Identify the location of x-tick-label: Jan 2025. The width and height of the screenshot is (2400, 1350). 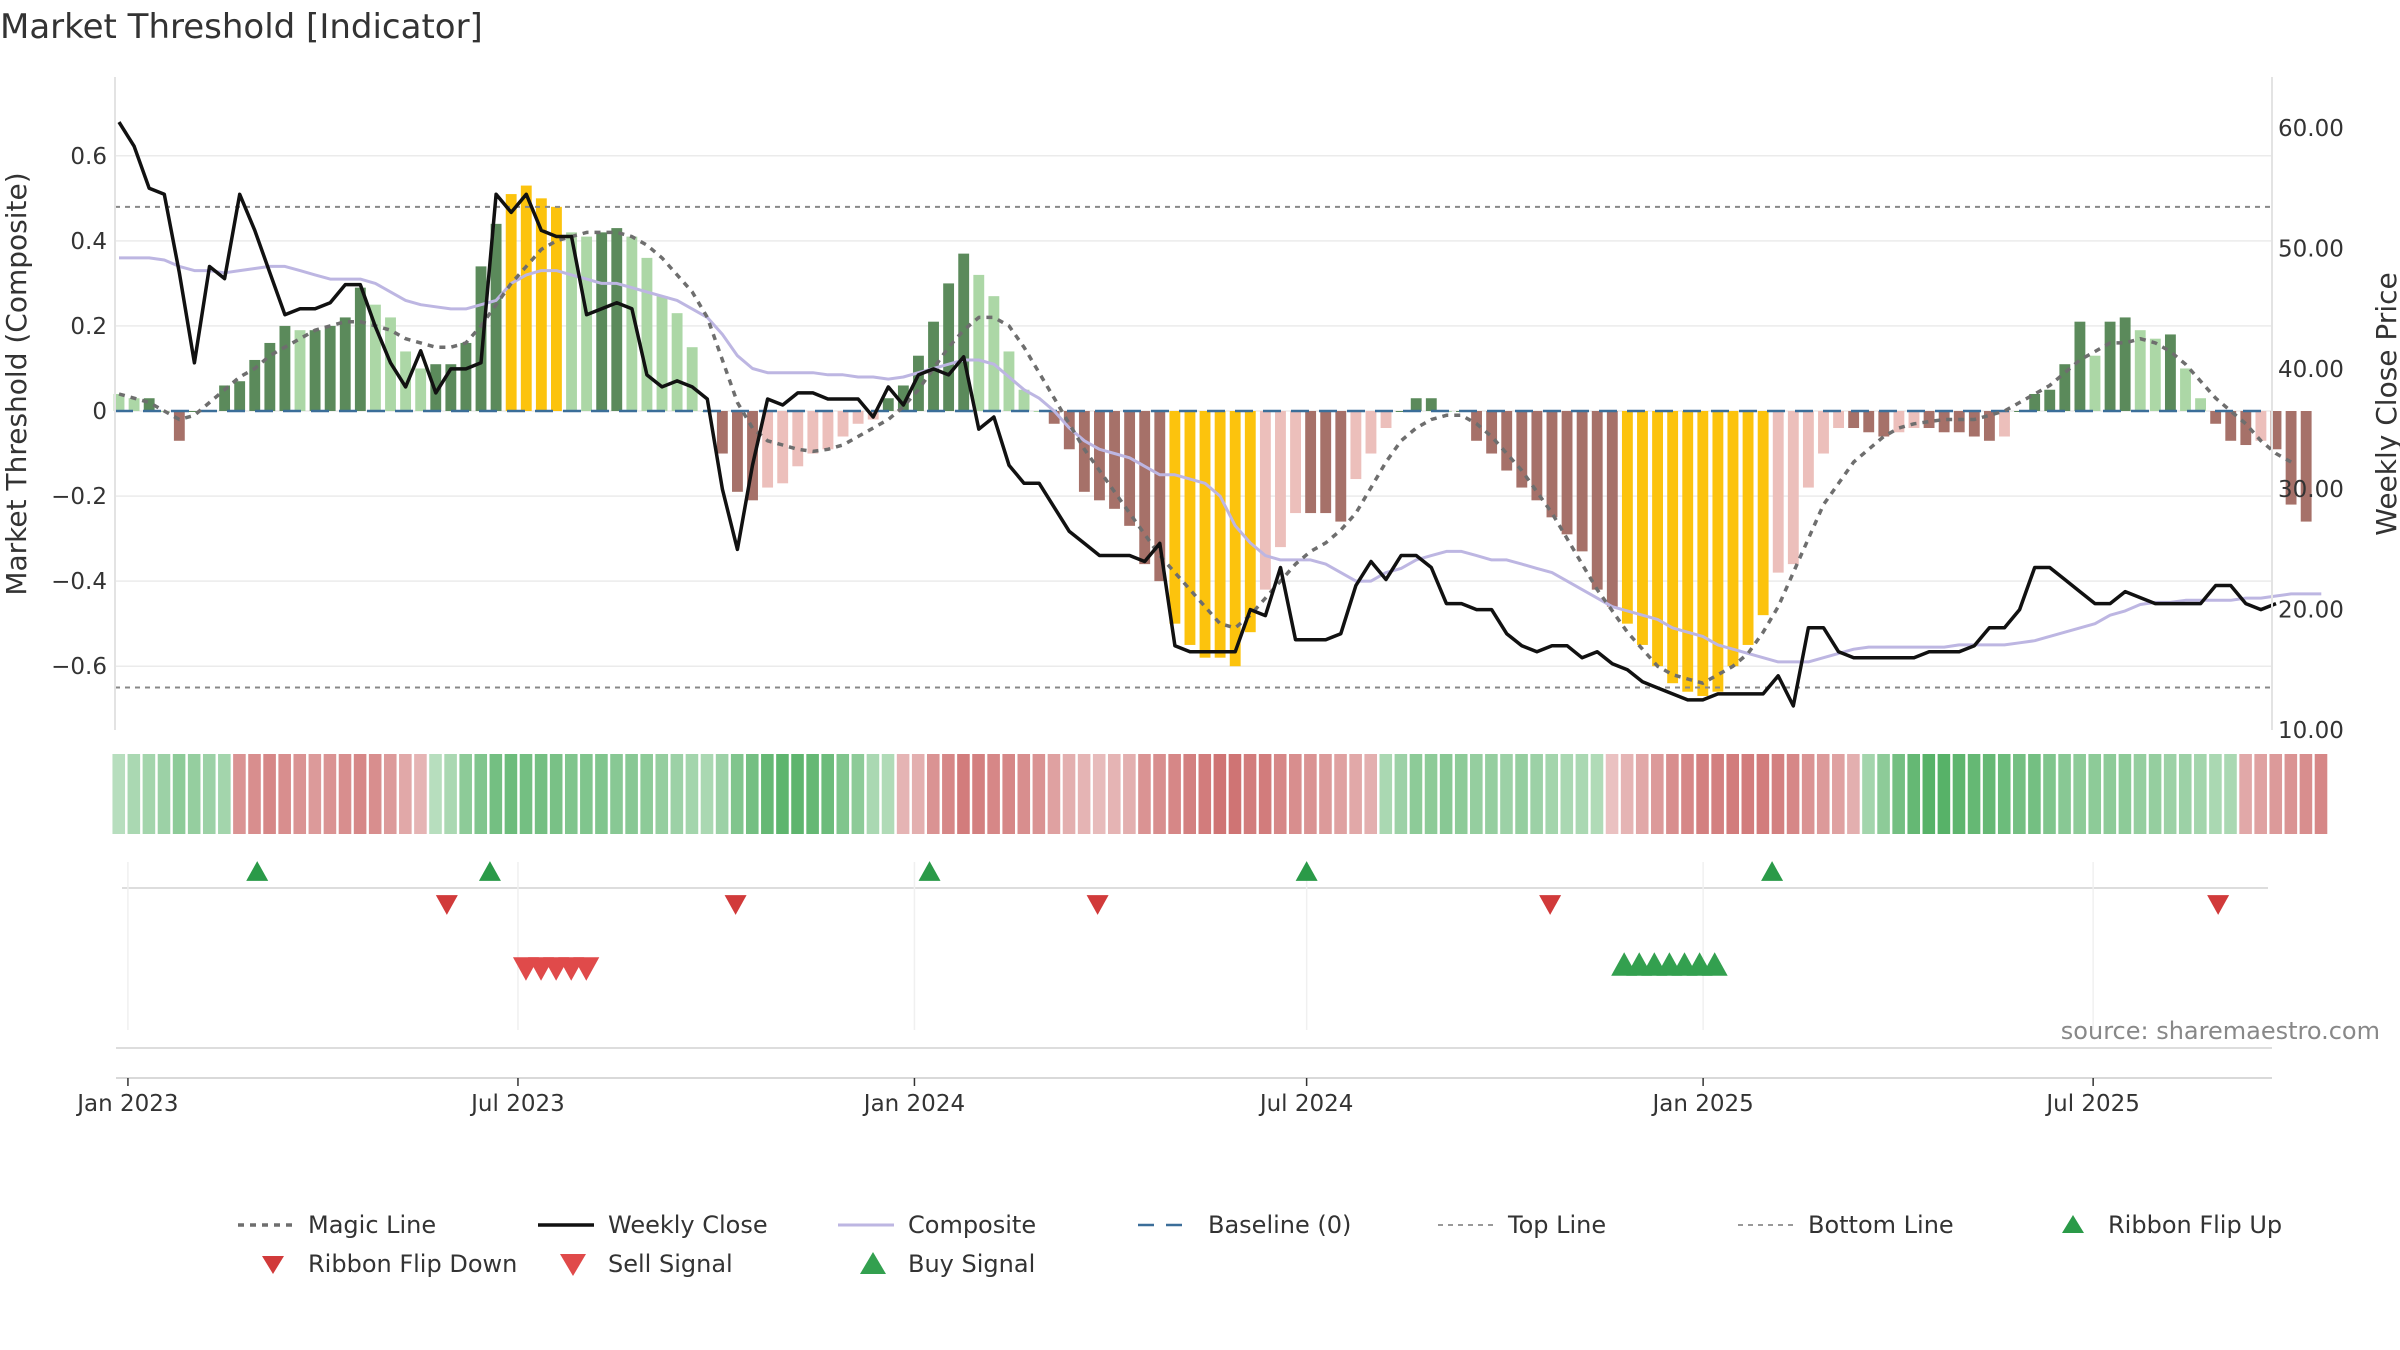
(1701, 1104).